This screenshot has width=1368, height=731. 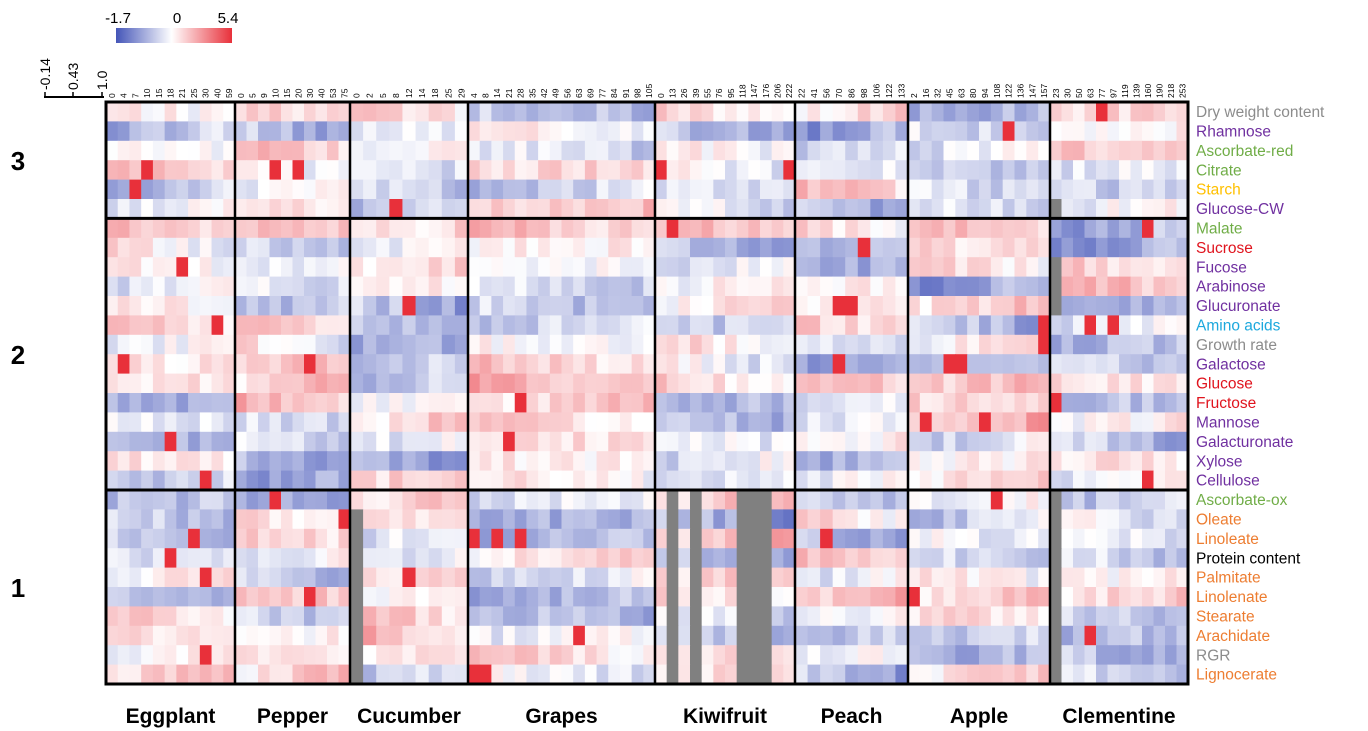 I want to click on variable-label: Fructose, so click(x=1226, y=403).